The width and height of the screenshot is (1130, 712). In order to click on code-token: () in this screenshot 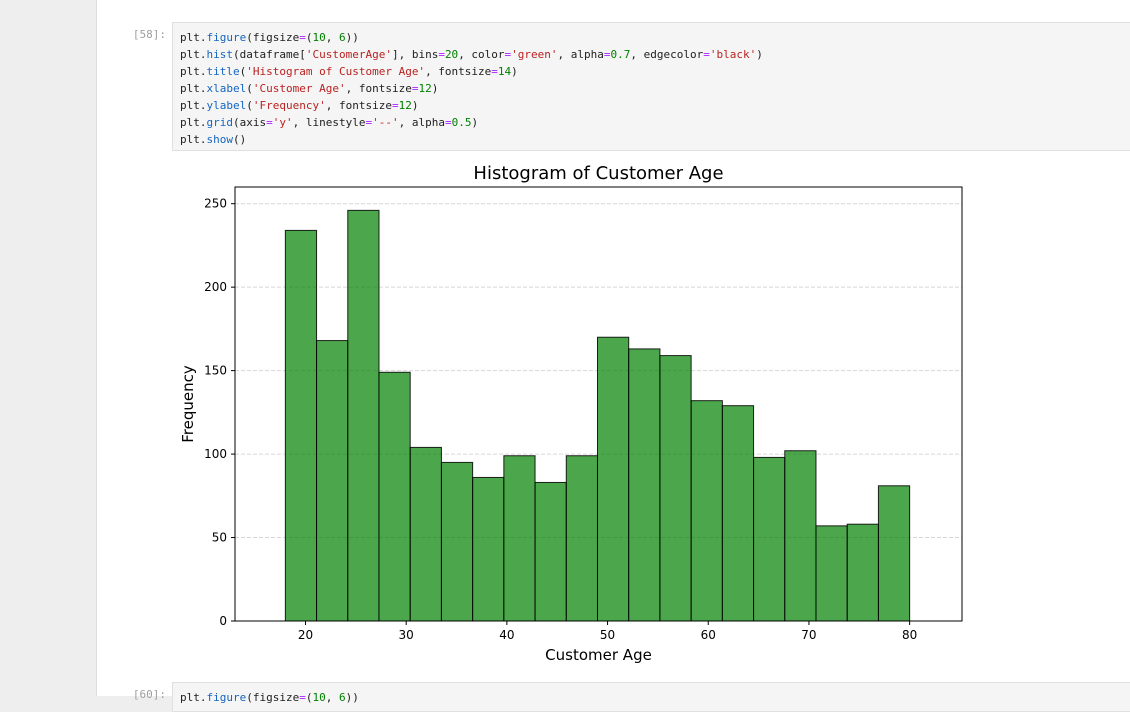, I will do `click(240, 139)`.